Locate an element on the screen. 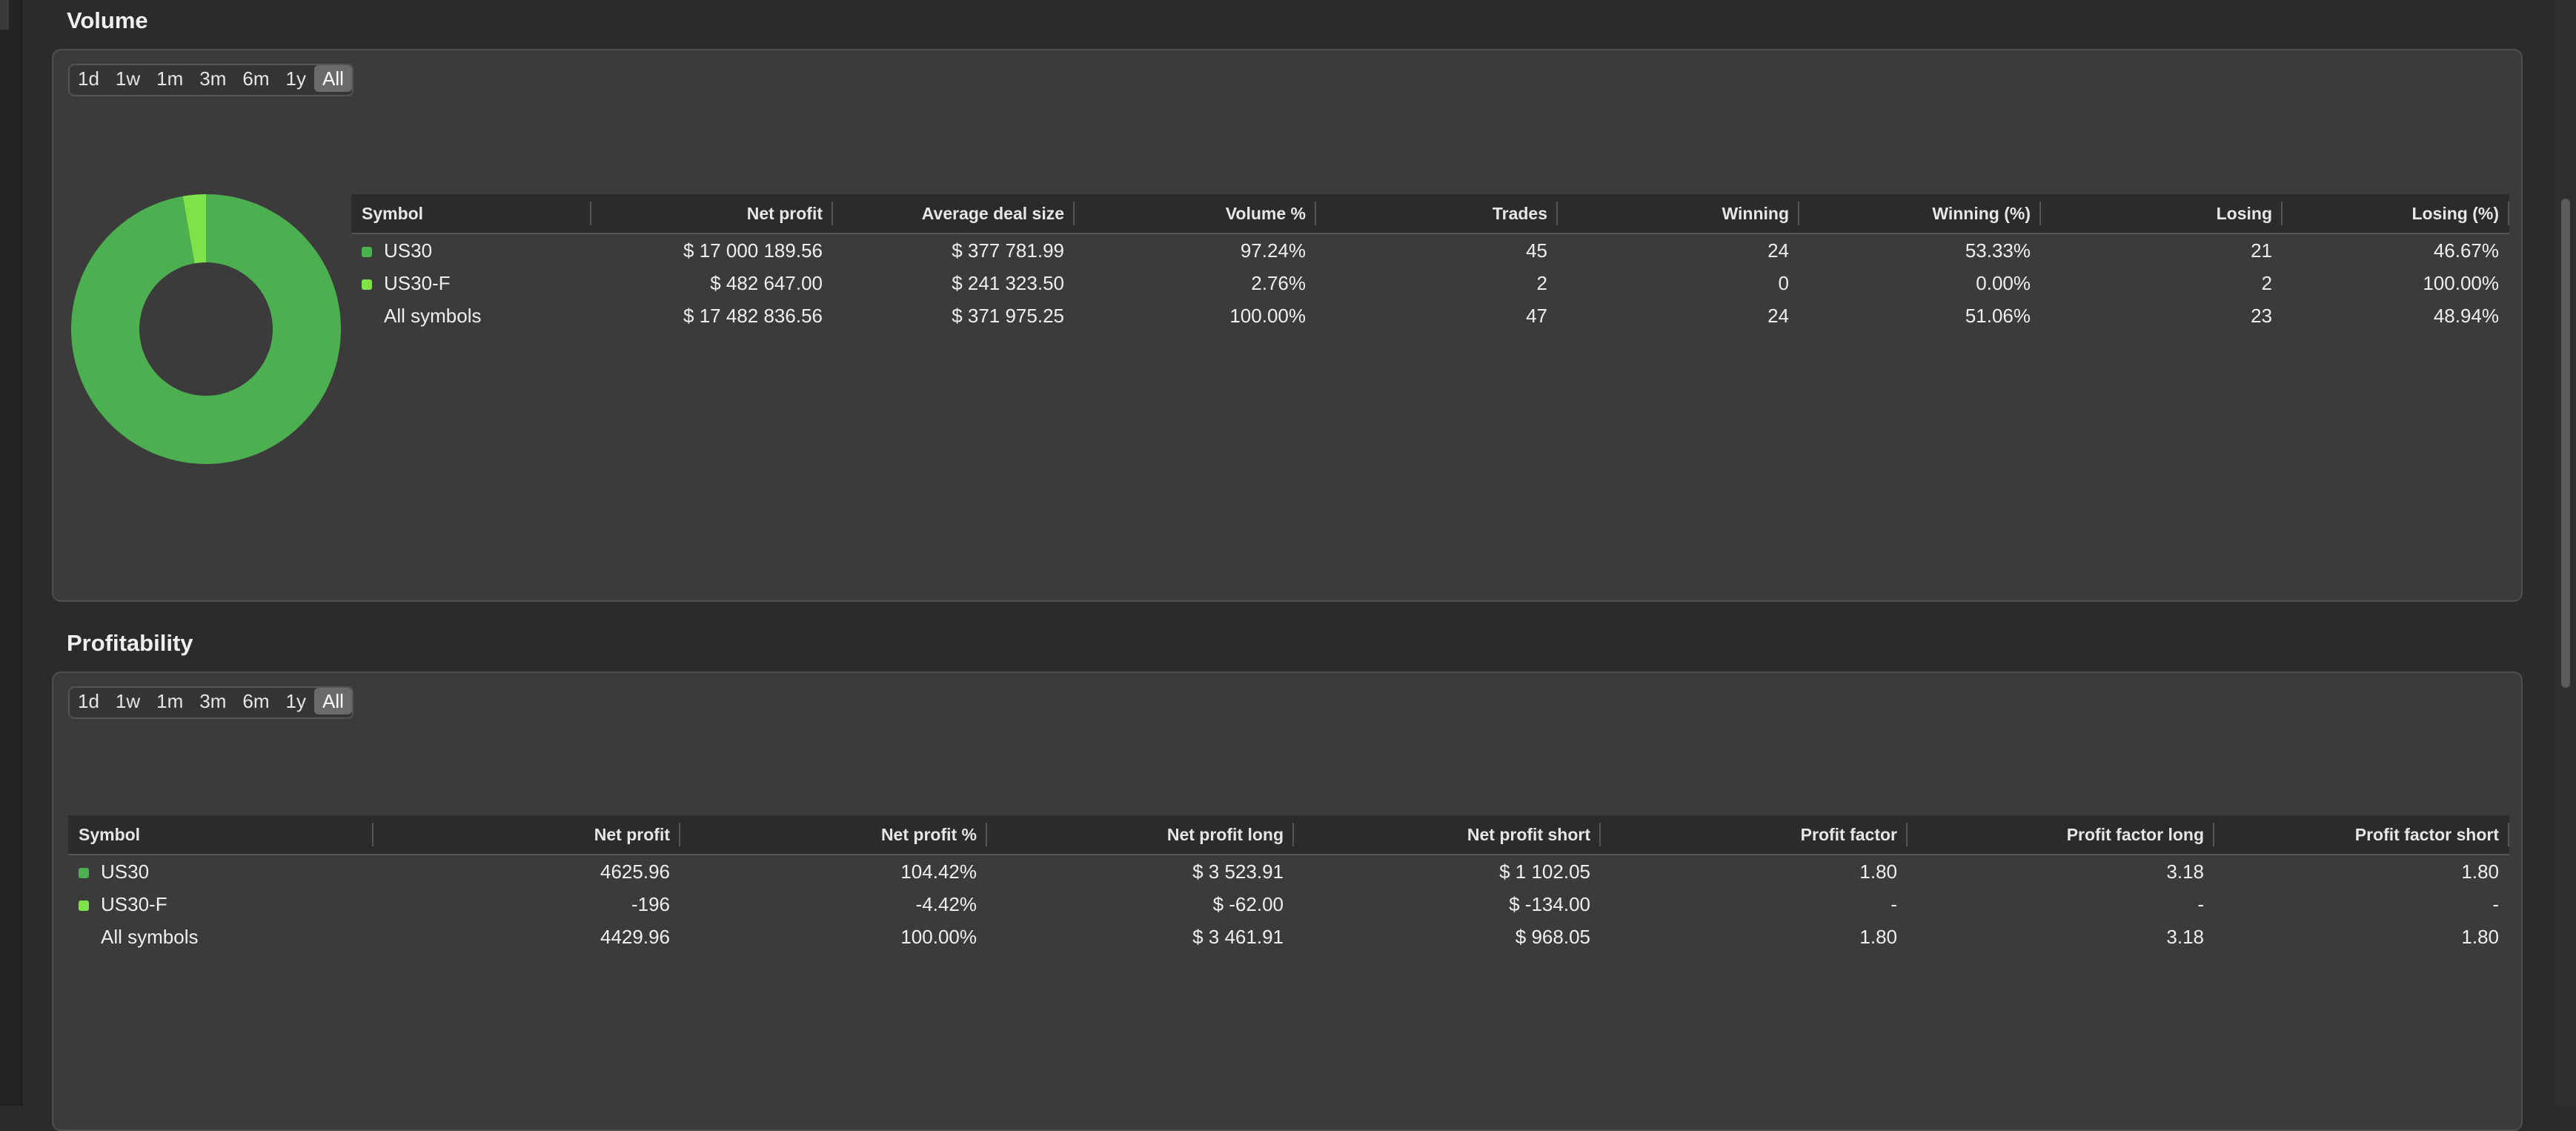  cell-net-profit-long: $ -62.00 is located at coordinates (1248, 903).